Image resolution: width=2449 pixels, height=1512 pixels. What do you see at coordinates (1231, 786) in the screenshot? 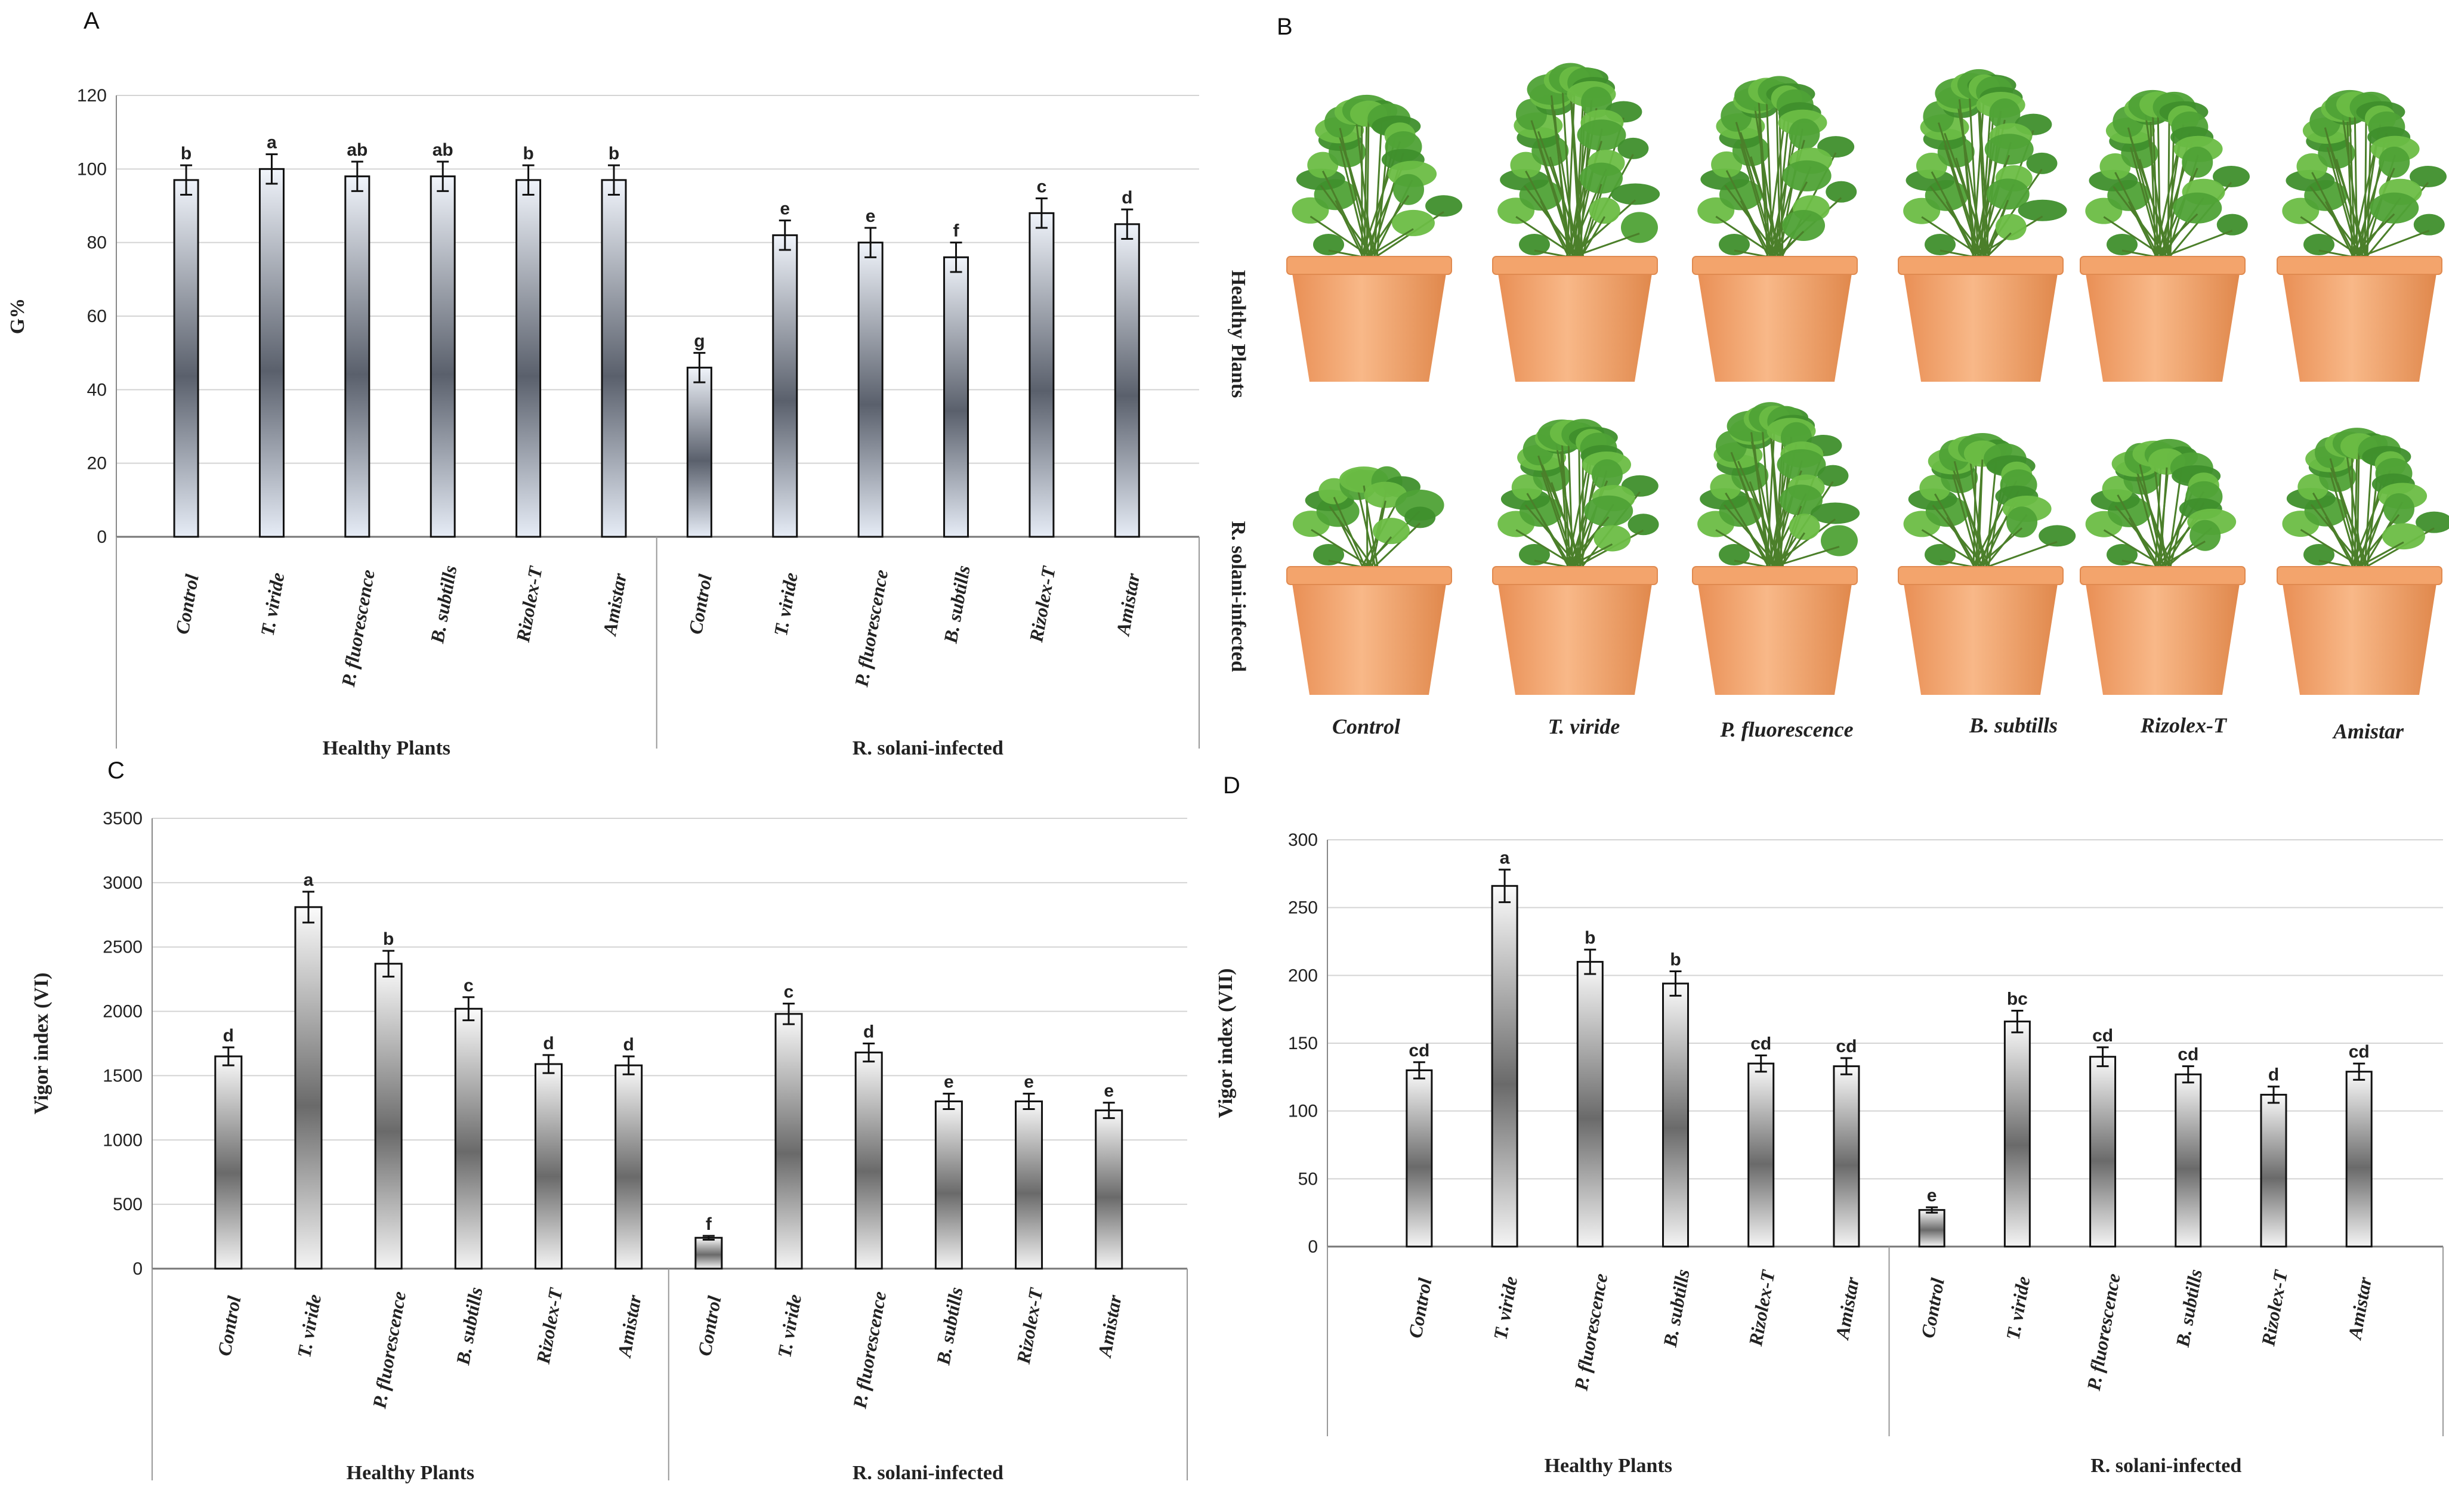
I see `panel-label-d: D` at bounding box center [1231, 786].